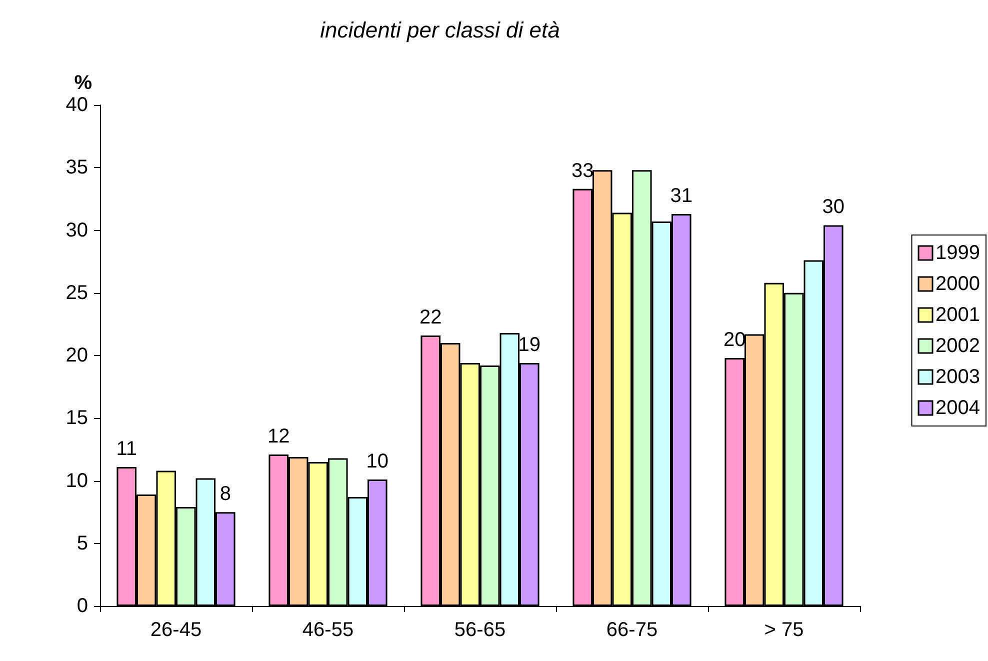 This screenshot has width=988, height=661. What do you see at coordinates (77, 481) in the screenshot?
I see `y-tick-label: 10` at bounding box center [77, 481].